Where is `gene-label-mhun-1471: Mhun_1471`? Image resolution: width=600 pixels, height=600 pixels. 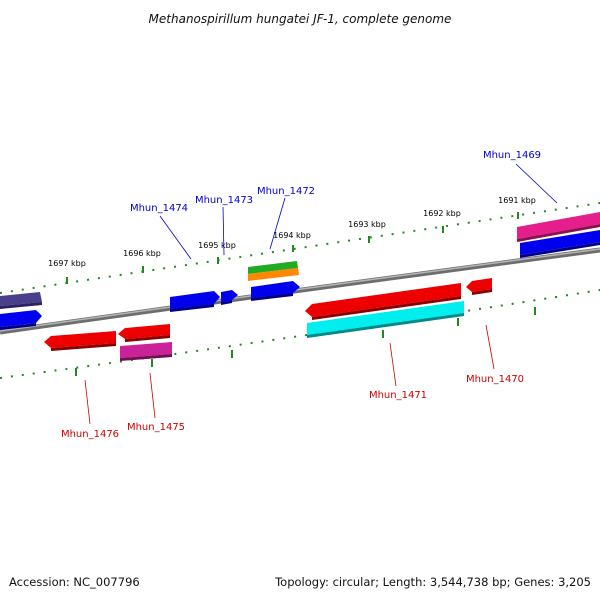 gene-label-mhun-1471: Mhun_1471 is located at coordinates (398, 395).